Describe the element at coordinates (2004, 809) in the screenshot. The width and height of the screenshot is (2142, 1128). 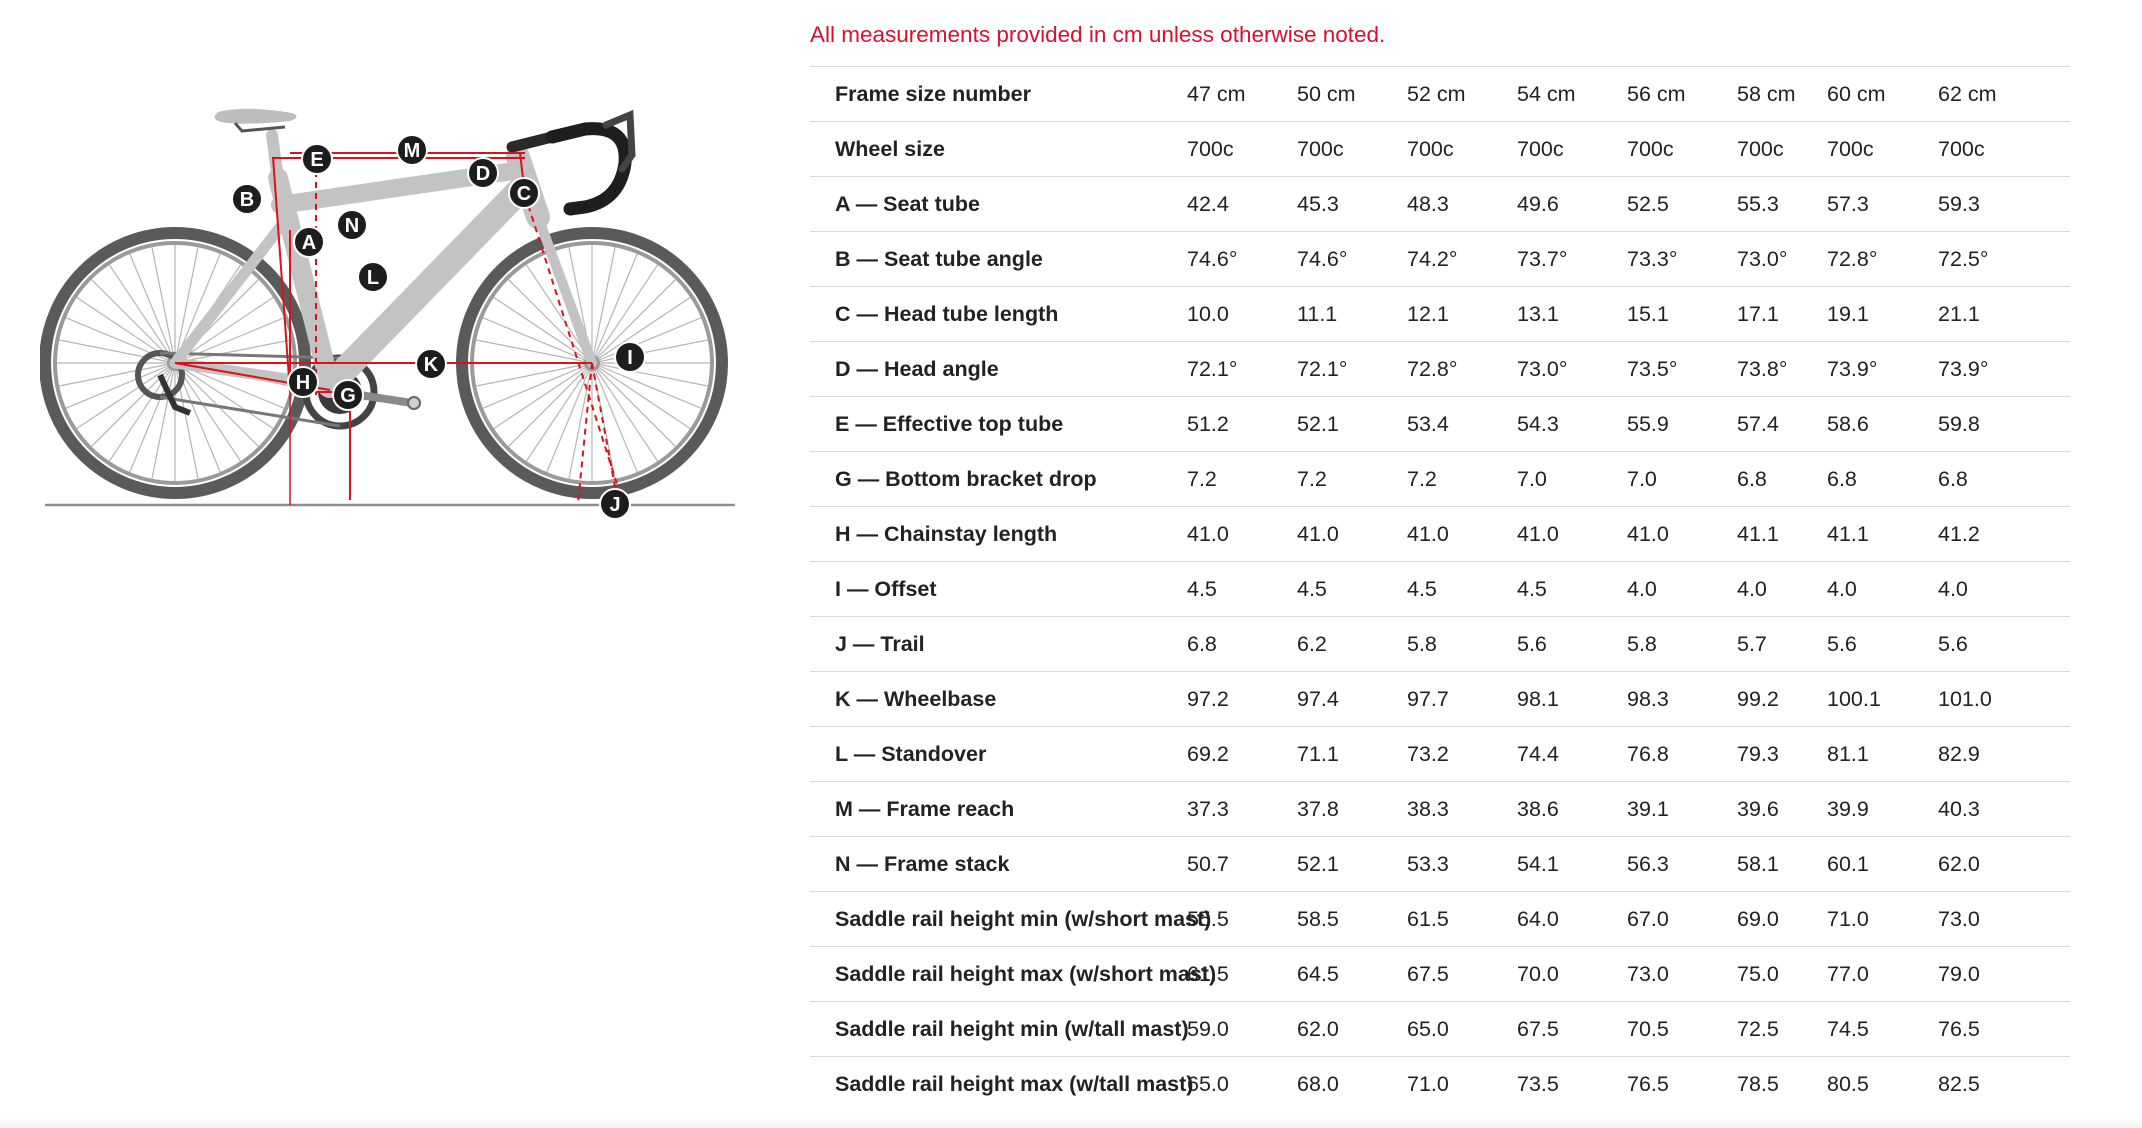
I see `table-cell: 40.3` at that location.